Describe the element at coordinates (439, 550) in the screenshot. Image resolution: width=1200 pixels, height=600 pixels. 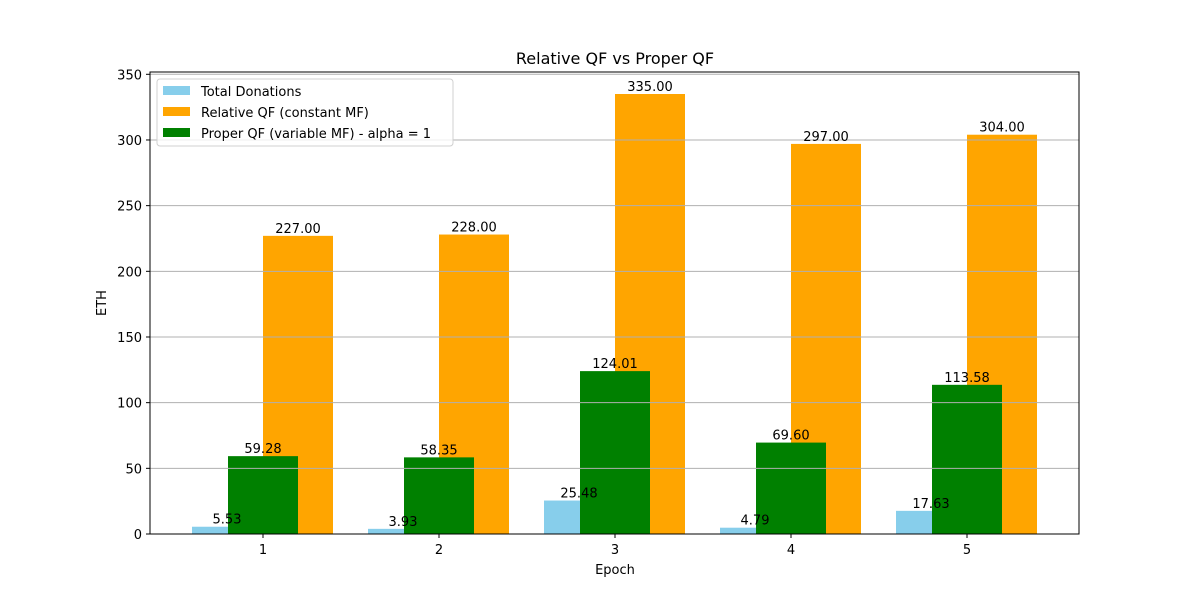
I see `x-tick-label: 2` at that location.